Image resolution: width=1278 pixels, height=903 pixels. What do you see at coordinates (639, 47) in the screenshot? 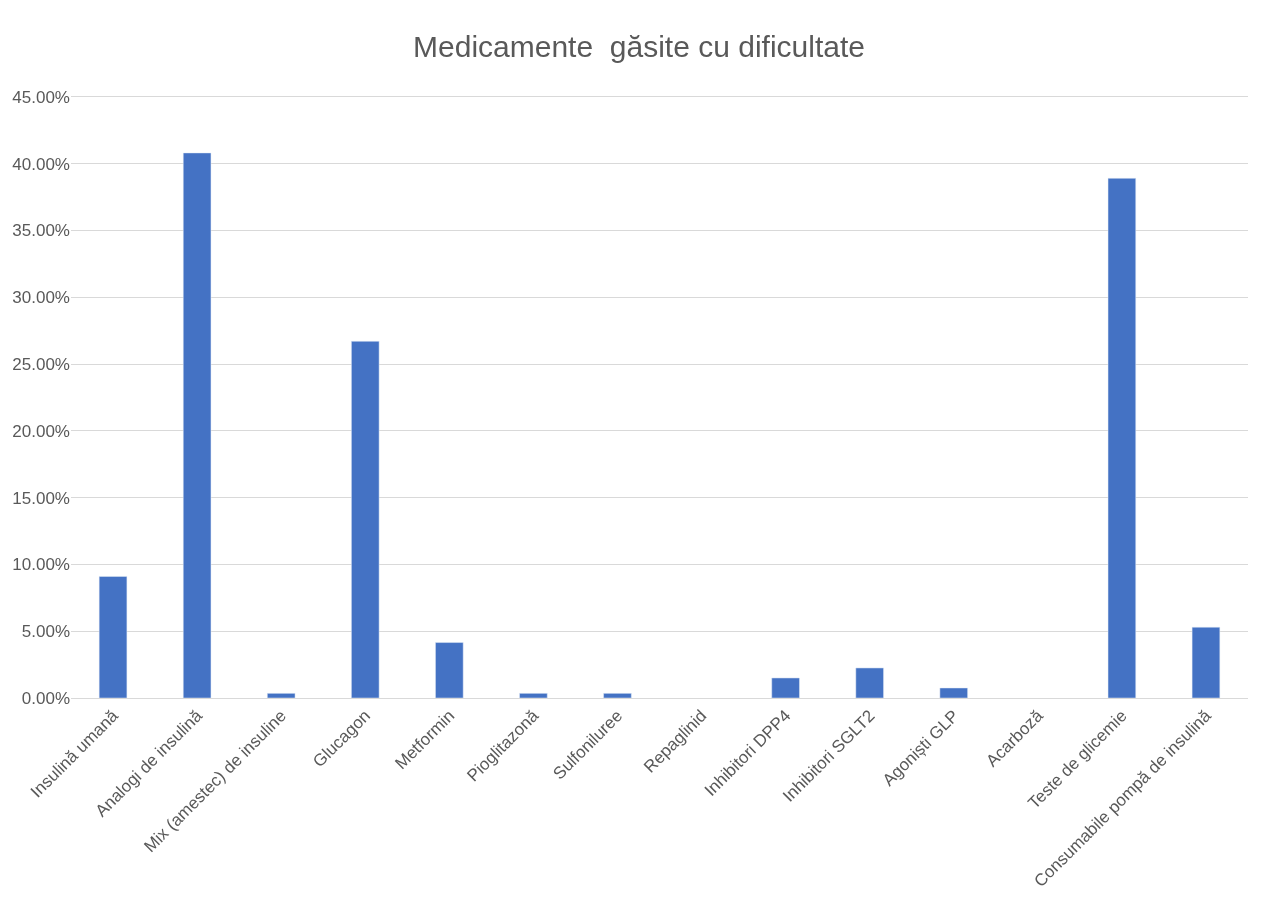
I see `chart-title: Medicamente găsite cu dificultate` at bounding box center [639, 47].